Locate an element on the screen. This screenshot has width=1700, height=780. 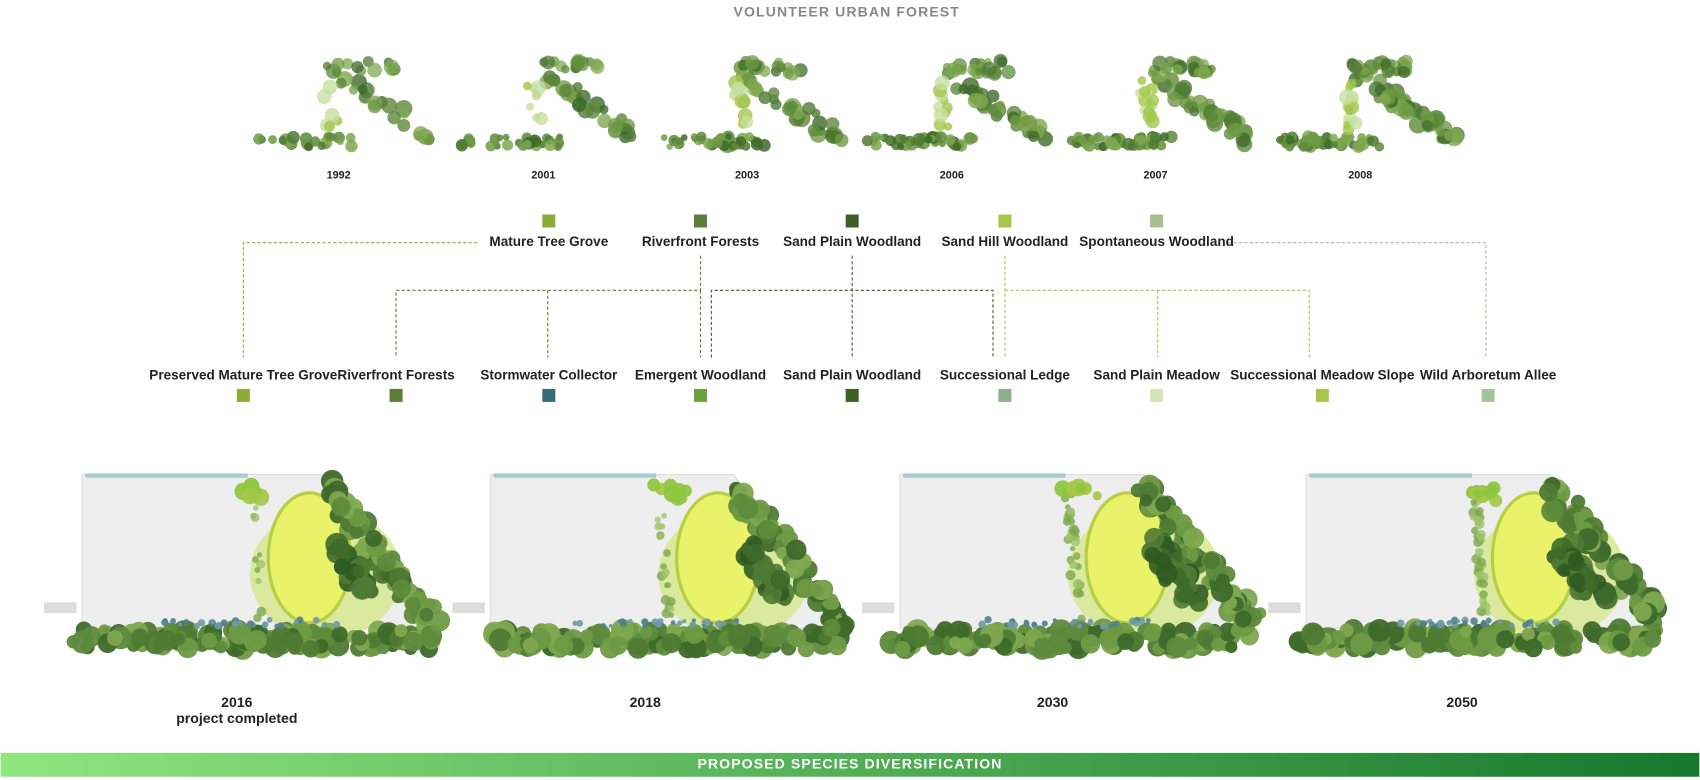
legend-label: Stormwater Collector is located at coordinates (549, 374).